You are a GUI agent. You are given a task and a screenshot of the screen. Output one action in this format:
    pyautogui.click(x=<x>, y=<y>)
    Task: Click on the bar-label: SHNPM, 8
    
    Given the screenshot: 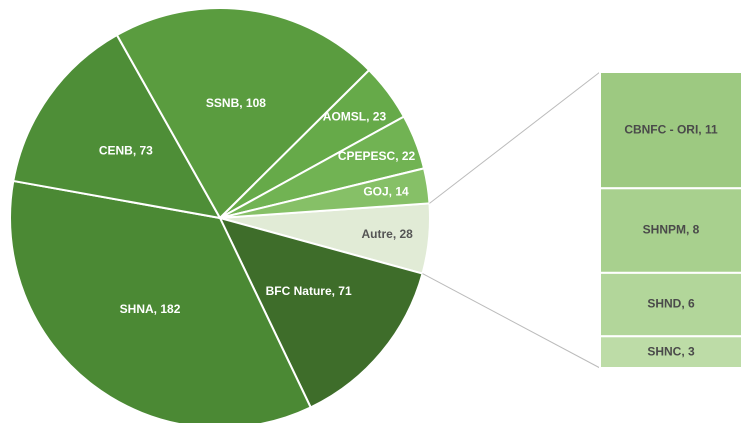 What is the action you would take?
    pyautogui.click(x=671, y=230)
    